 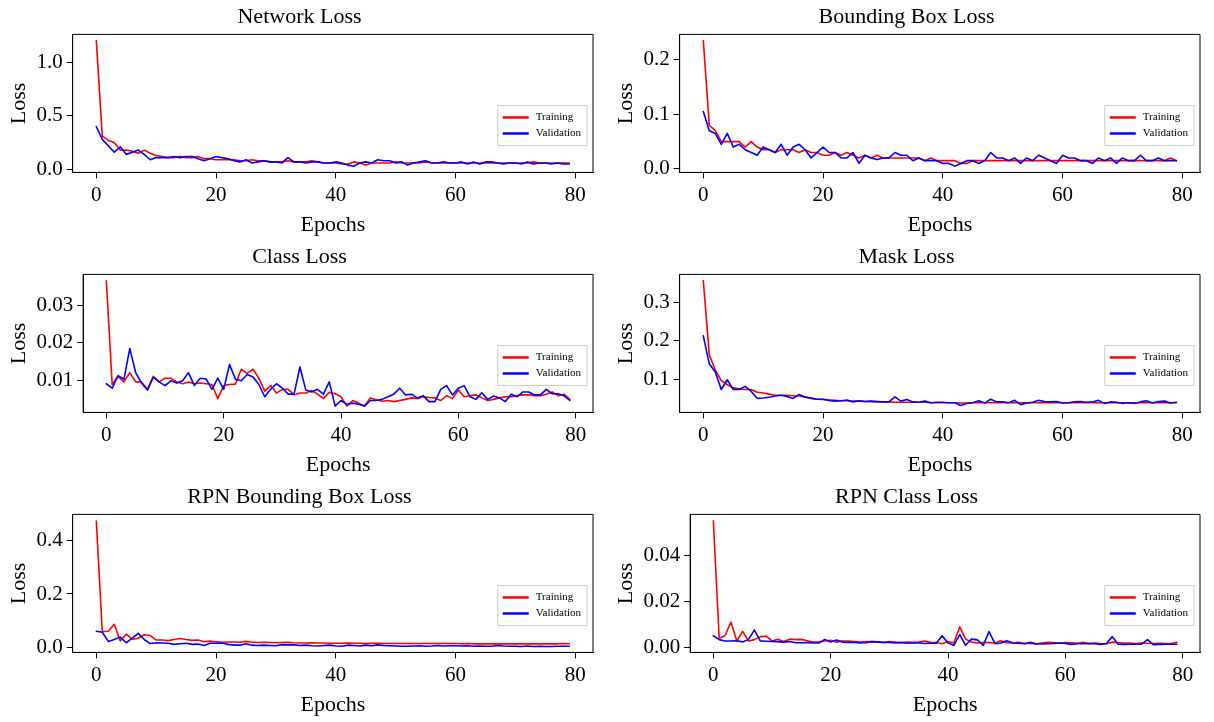 I want to click on chart-title: Mask Loss, so click(x=906, y=255).